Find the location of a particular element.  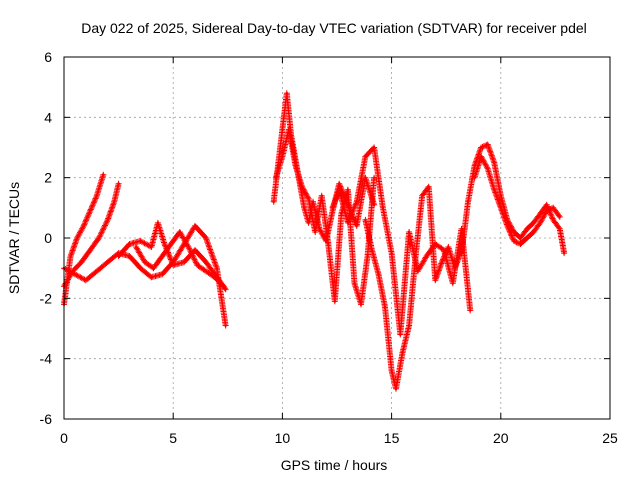

x-tick-label: 15 is located at coordinates (392, 438).